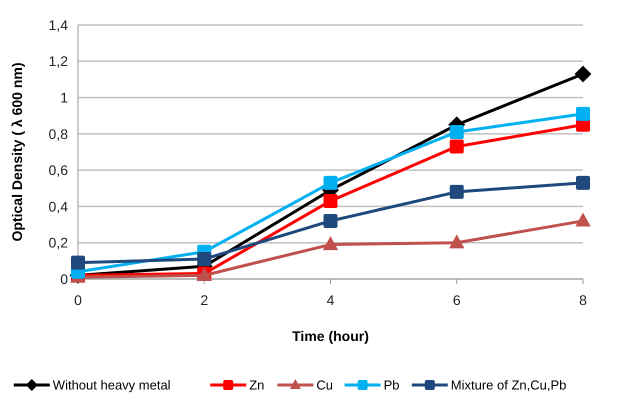 The image size is (622, 401). I want to click on x-axis-title: Time (hour), so click(330, 336).